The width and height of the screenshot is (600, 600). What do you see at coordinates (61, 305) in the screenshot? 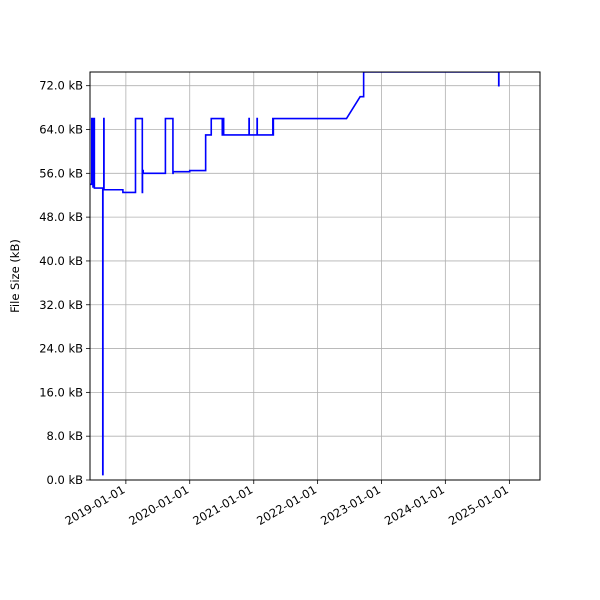
I see `y-tick-label: 32.0 kB` at bounding box center [61, 305].